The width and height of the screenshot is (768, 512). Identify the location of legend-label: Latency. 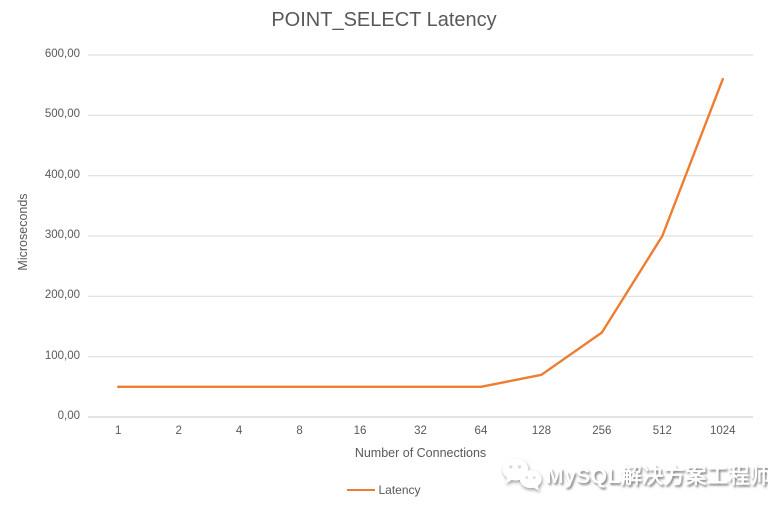
(399, 490).